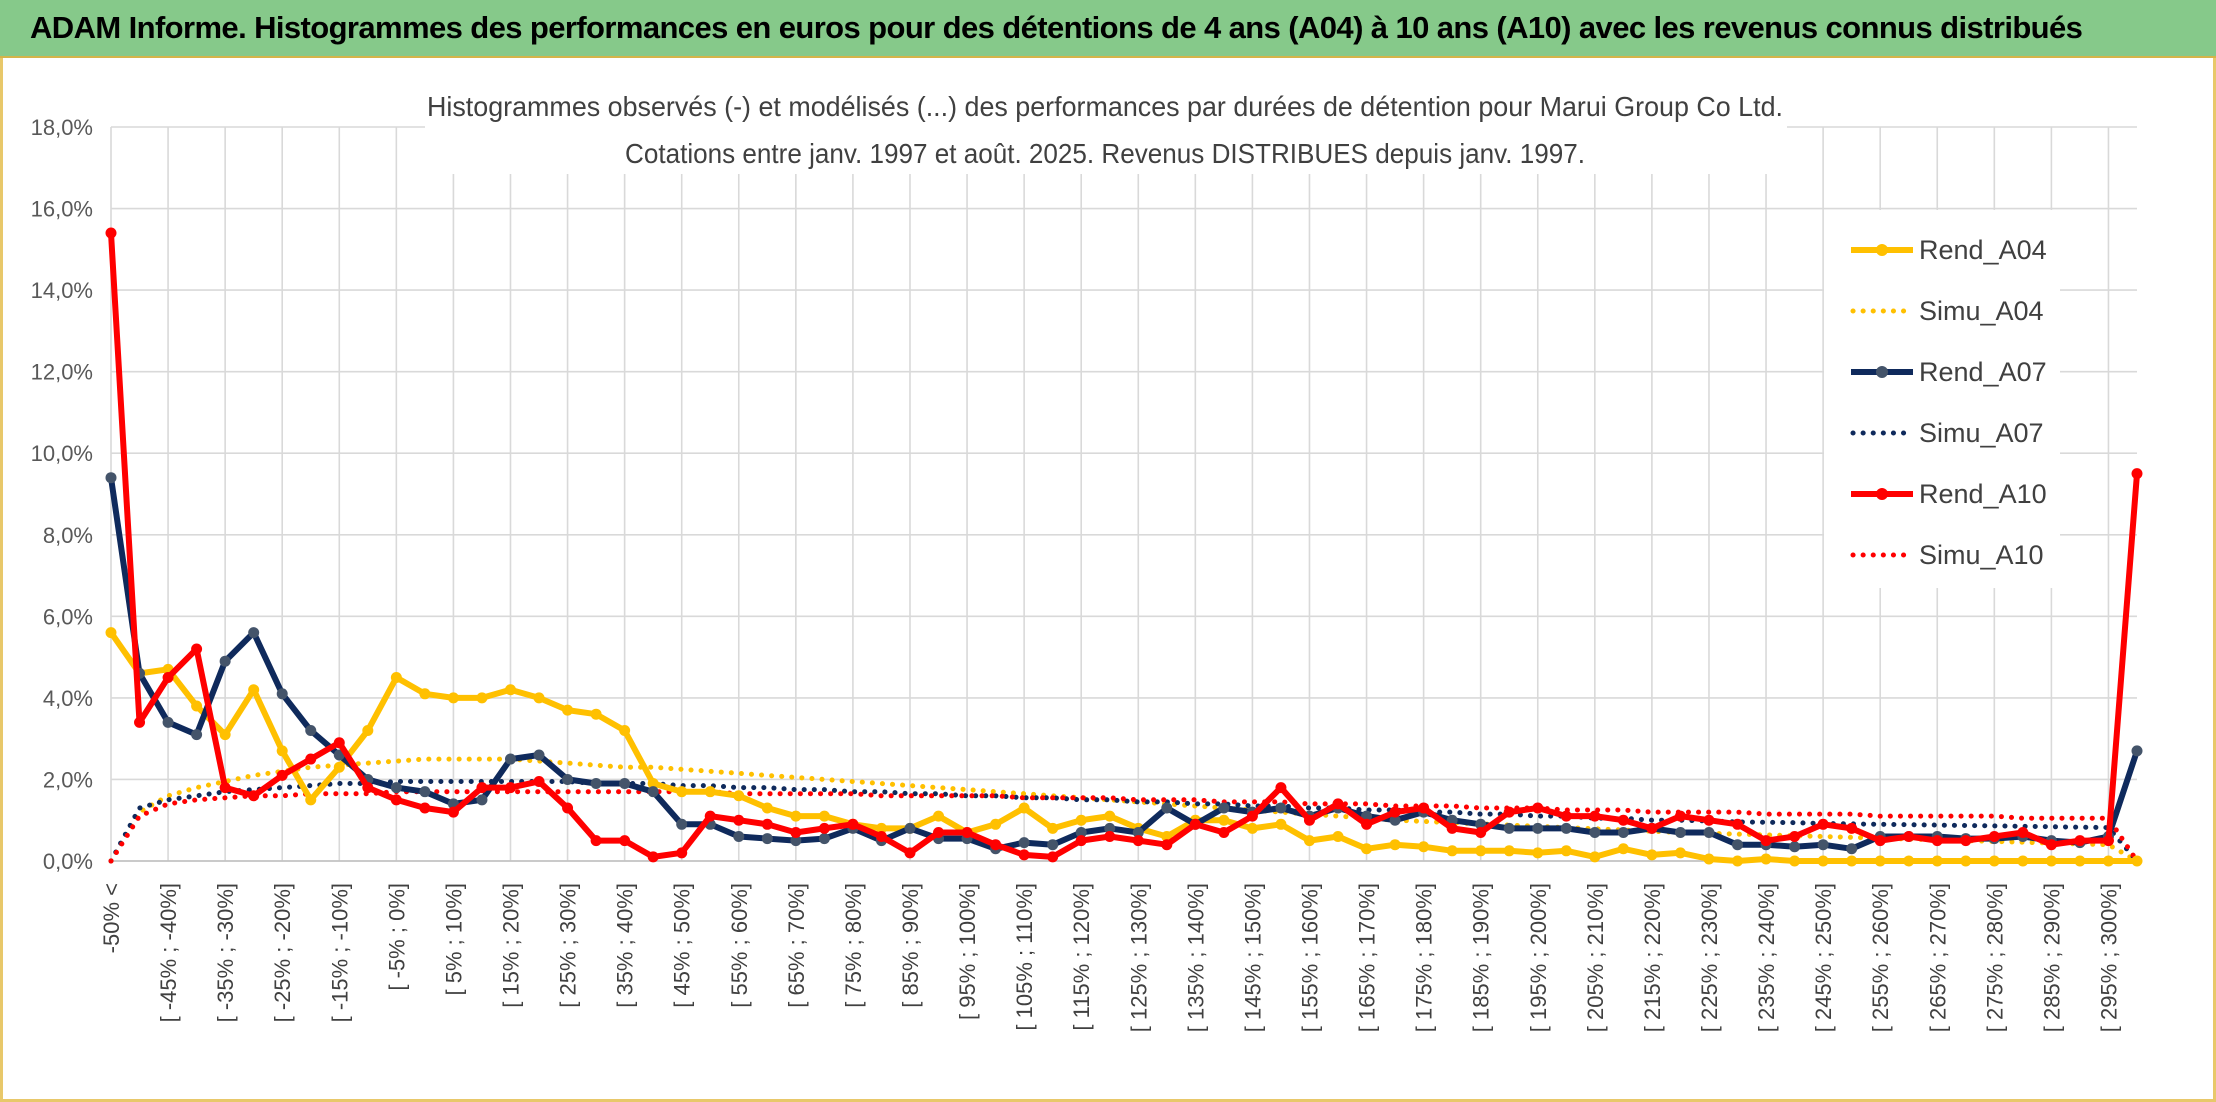 Image resolution: width=2216 pixels, height=1102 pixels. What do you see at coordinates (396, 937) in the screenshot?
I see `x-tick-label: [ -5% ; 0%]` at bounding box center [396, 937].